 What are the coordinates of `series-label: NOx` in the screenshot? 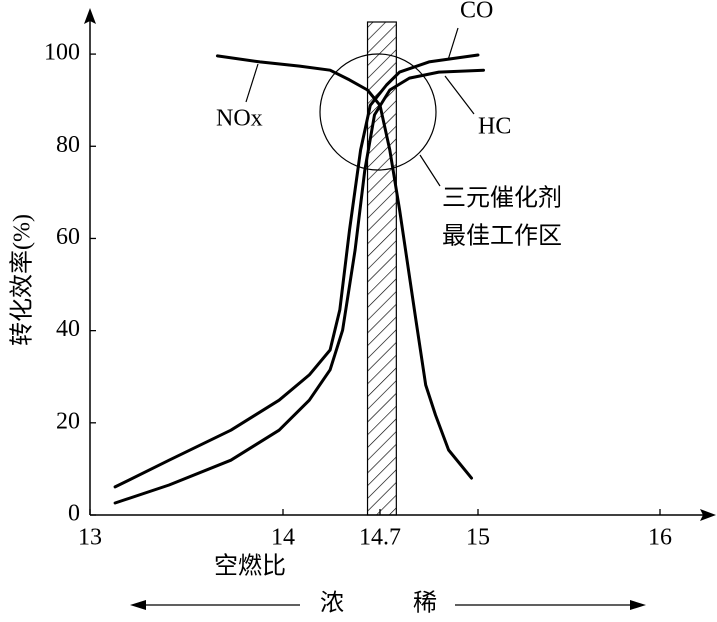 It's located at (239, 119).